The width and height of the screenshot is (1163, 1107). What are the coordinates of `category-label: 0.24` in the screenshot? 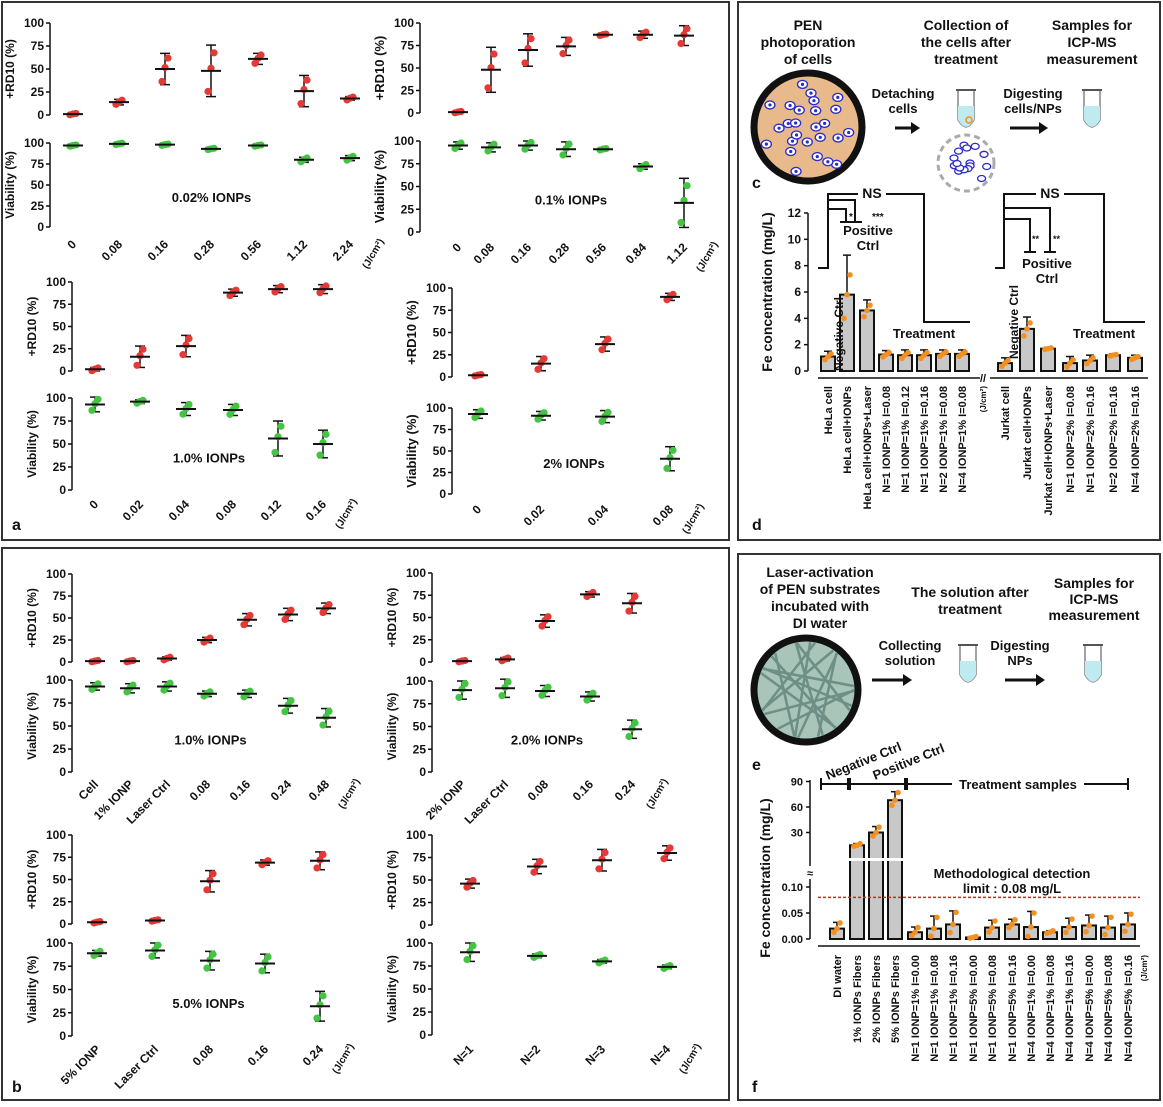 It's located at (281, 790).